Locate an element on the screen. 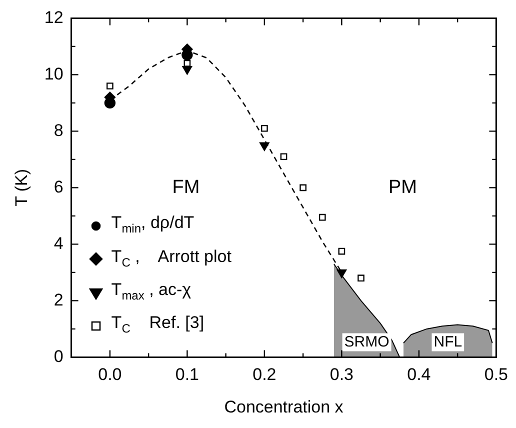  y-tick-label: 0 is located at coordinates (59, 356).